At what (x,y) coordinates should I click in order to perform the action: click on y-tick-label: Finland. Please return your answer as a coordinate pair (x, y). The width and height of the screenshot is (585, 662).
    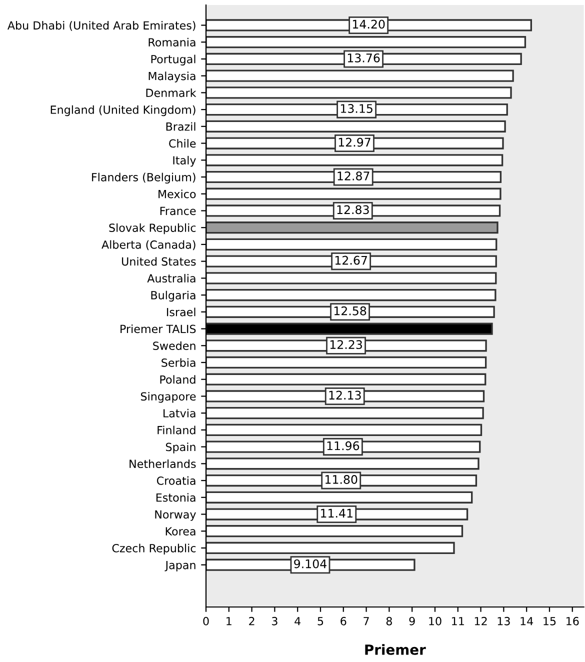
    Looking at the image, I should click on (177, 430).